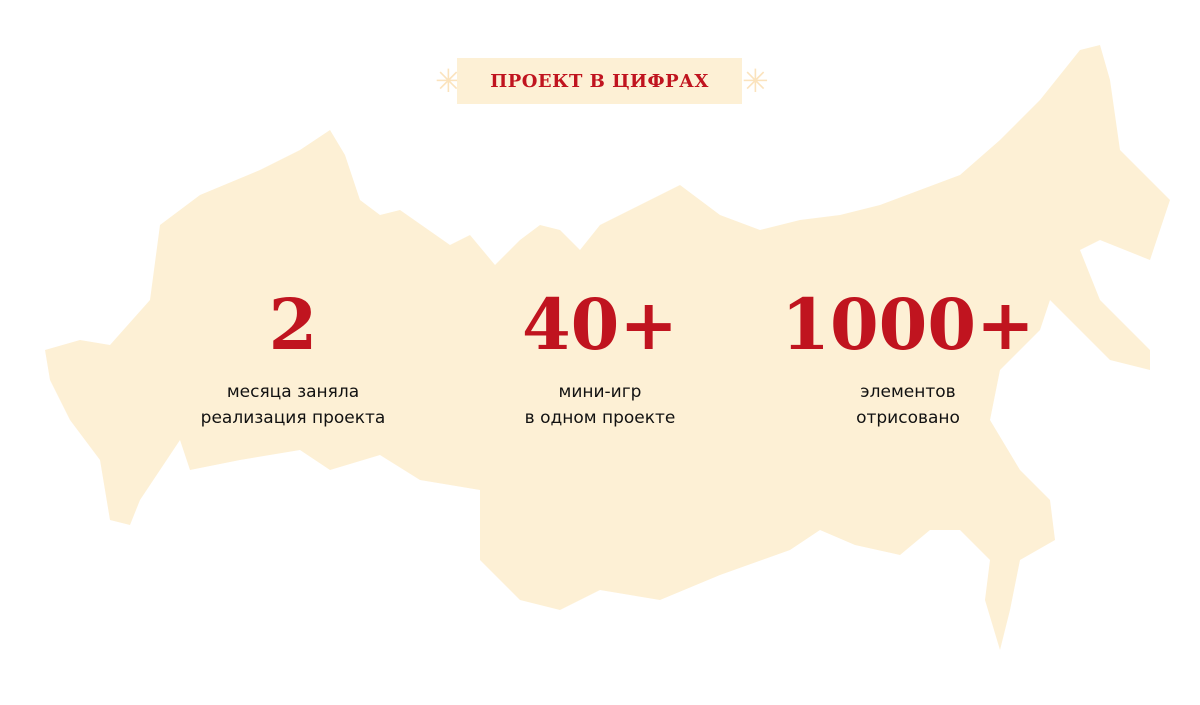 The height and width of the screenshot is (705, 1200). I want to click on stat-label-line2: реализация проекта, so click(293, 418).